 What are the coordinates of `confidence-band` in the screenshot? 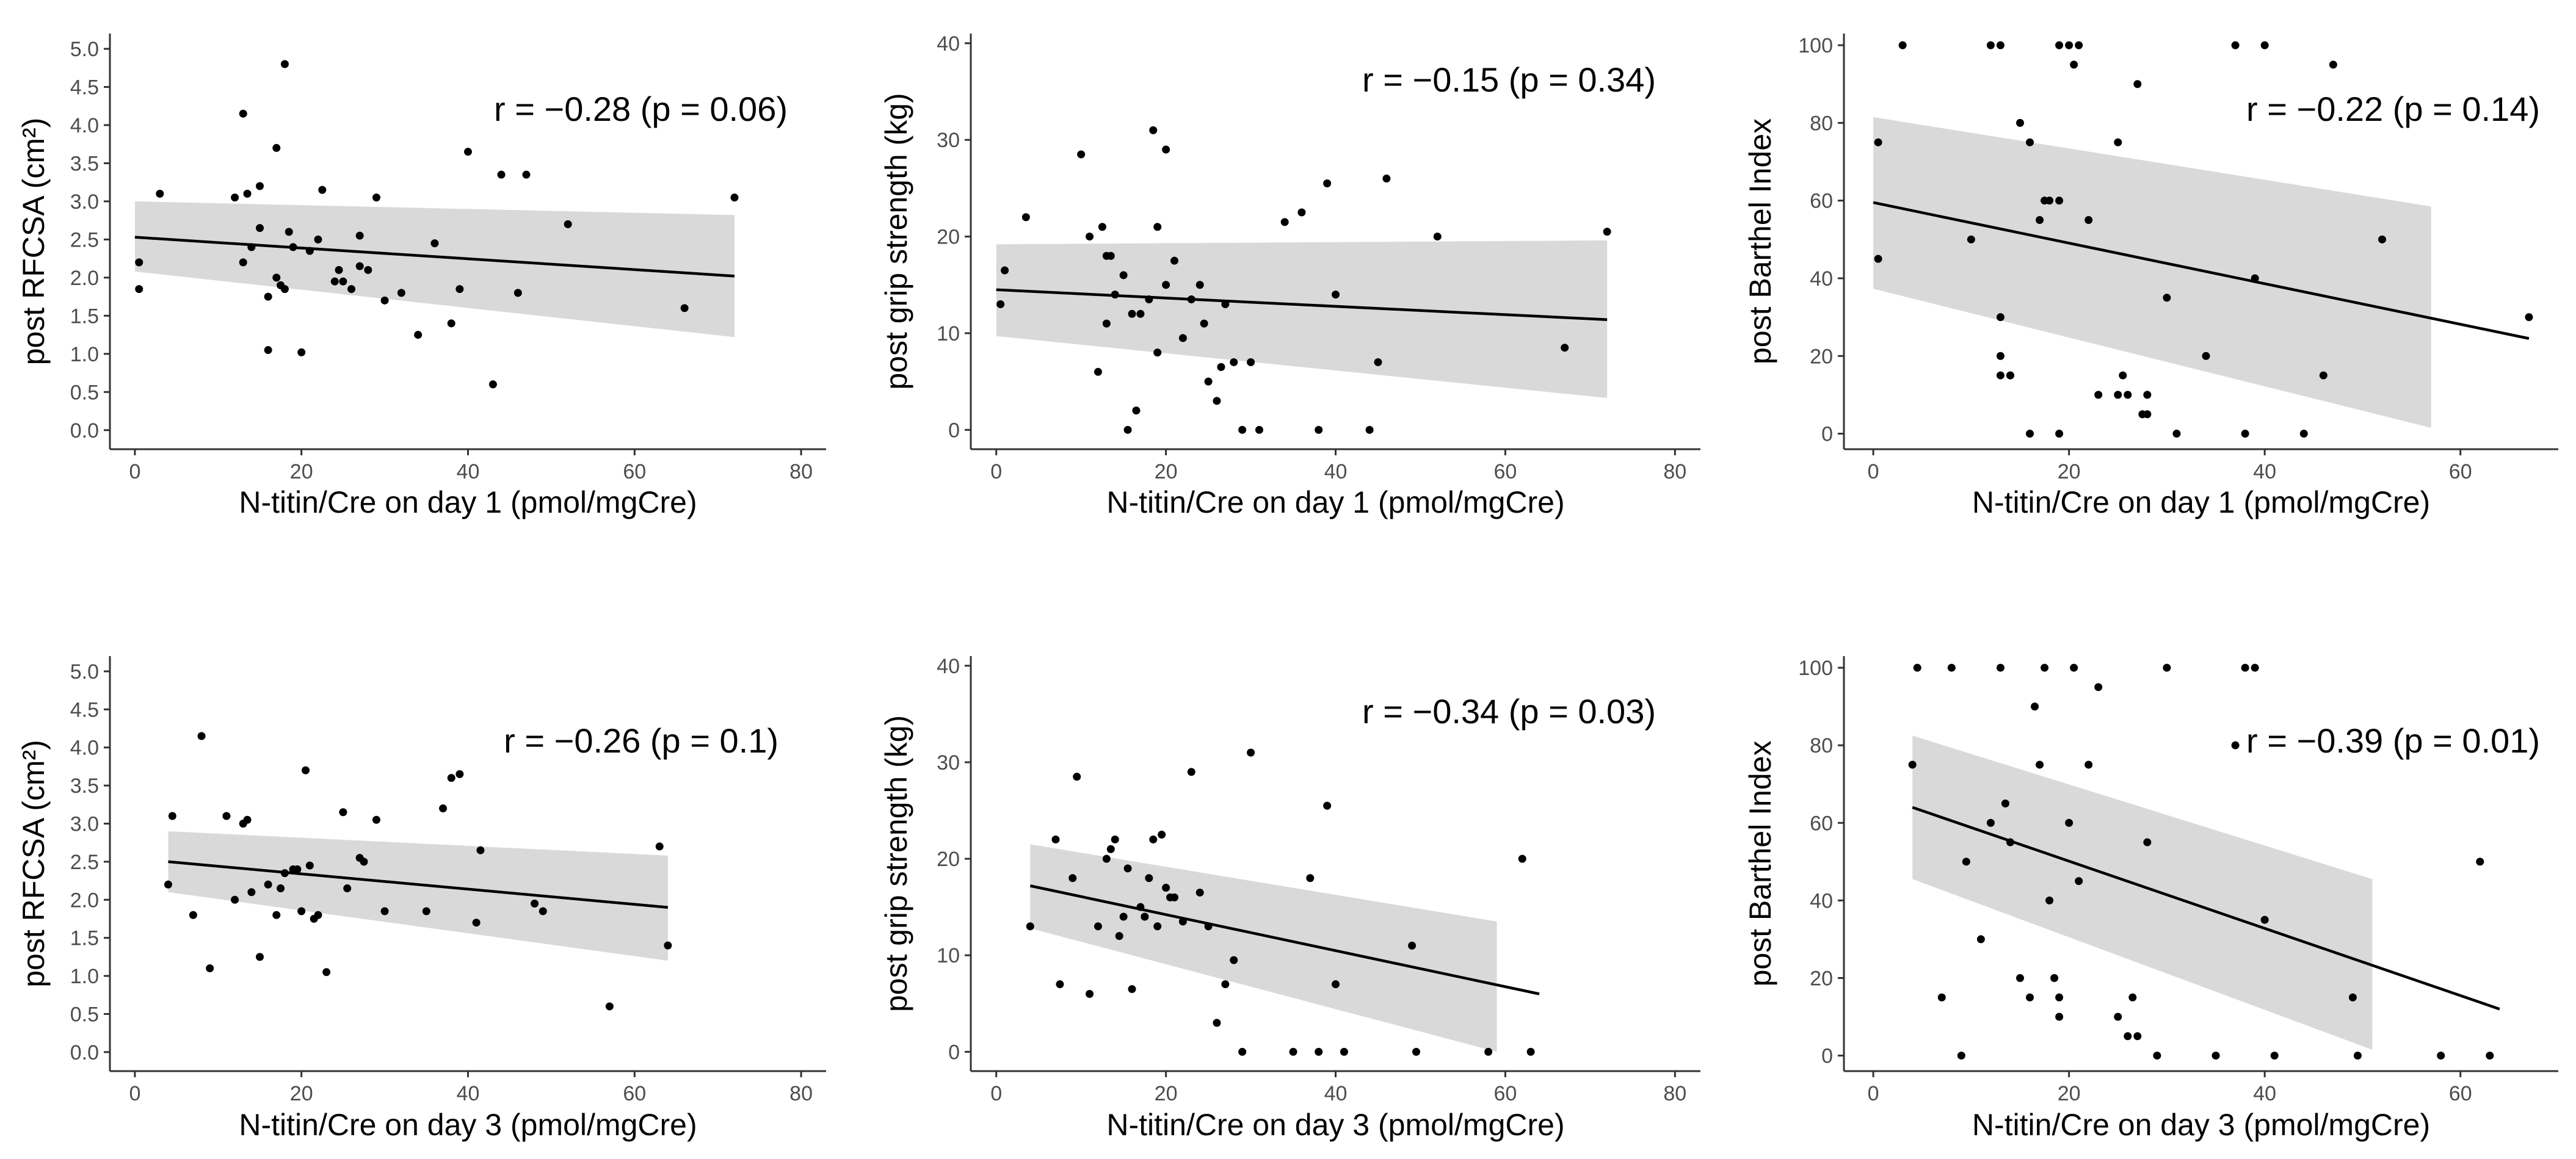 It's located at (1263, 948).